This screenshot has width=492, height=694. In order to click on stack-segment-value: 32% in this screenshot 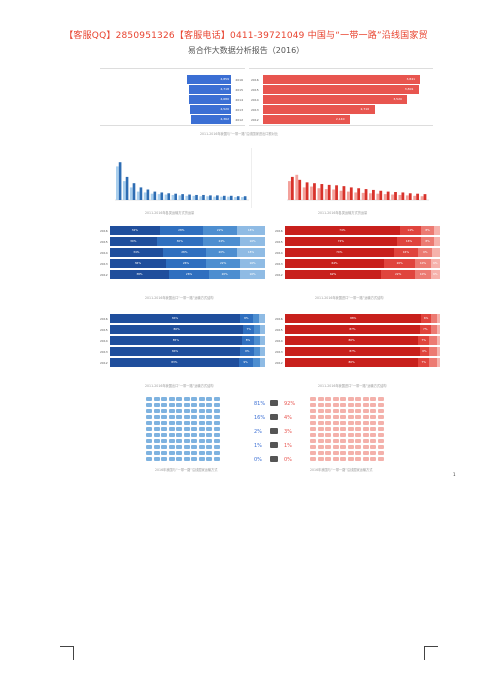, I will do `click(134, 230)`.